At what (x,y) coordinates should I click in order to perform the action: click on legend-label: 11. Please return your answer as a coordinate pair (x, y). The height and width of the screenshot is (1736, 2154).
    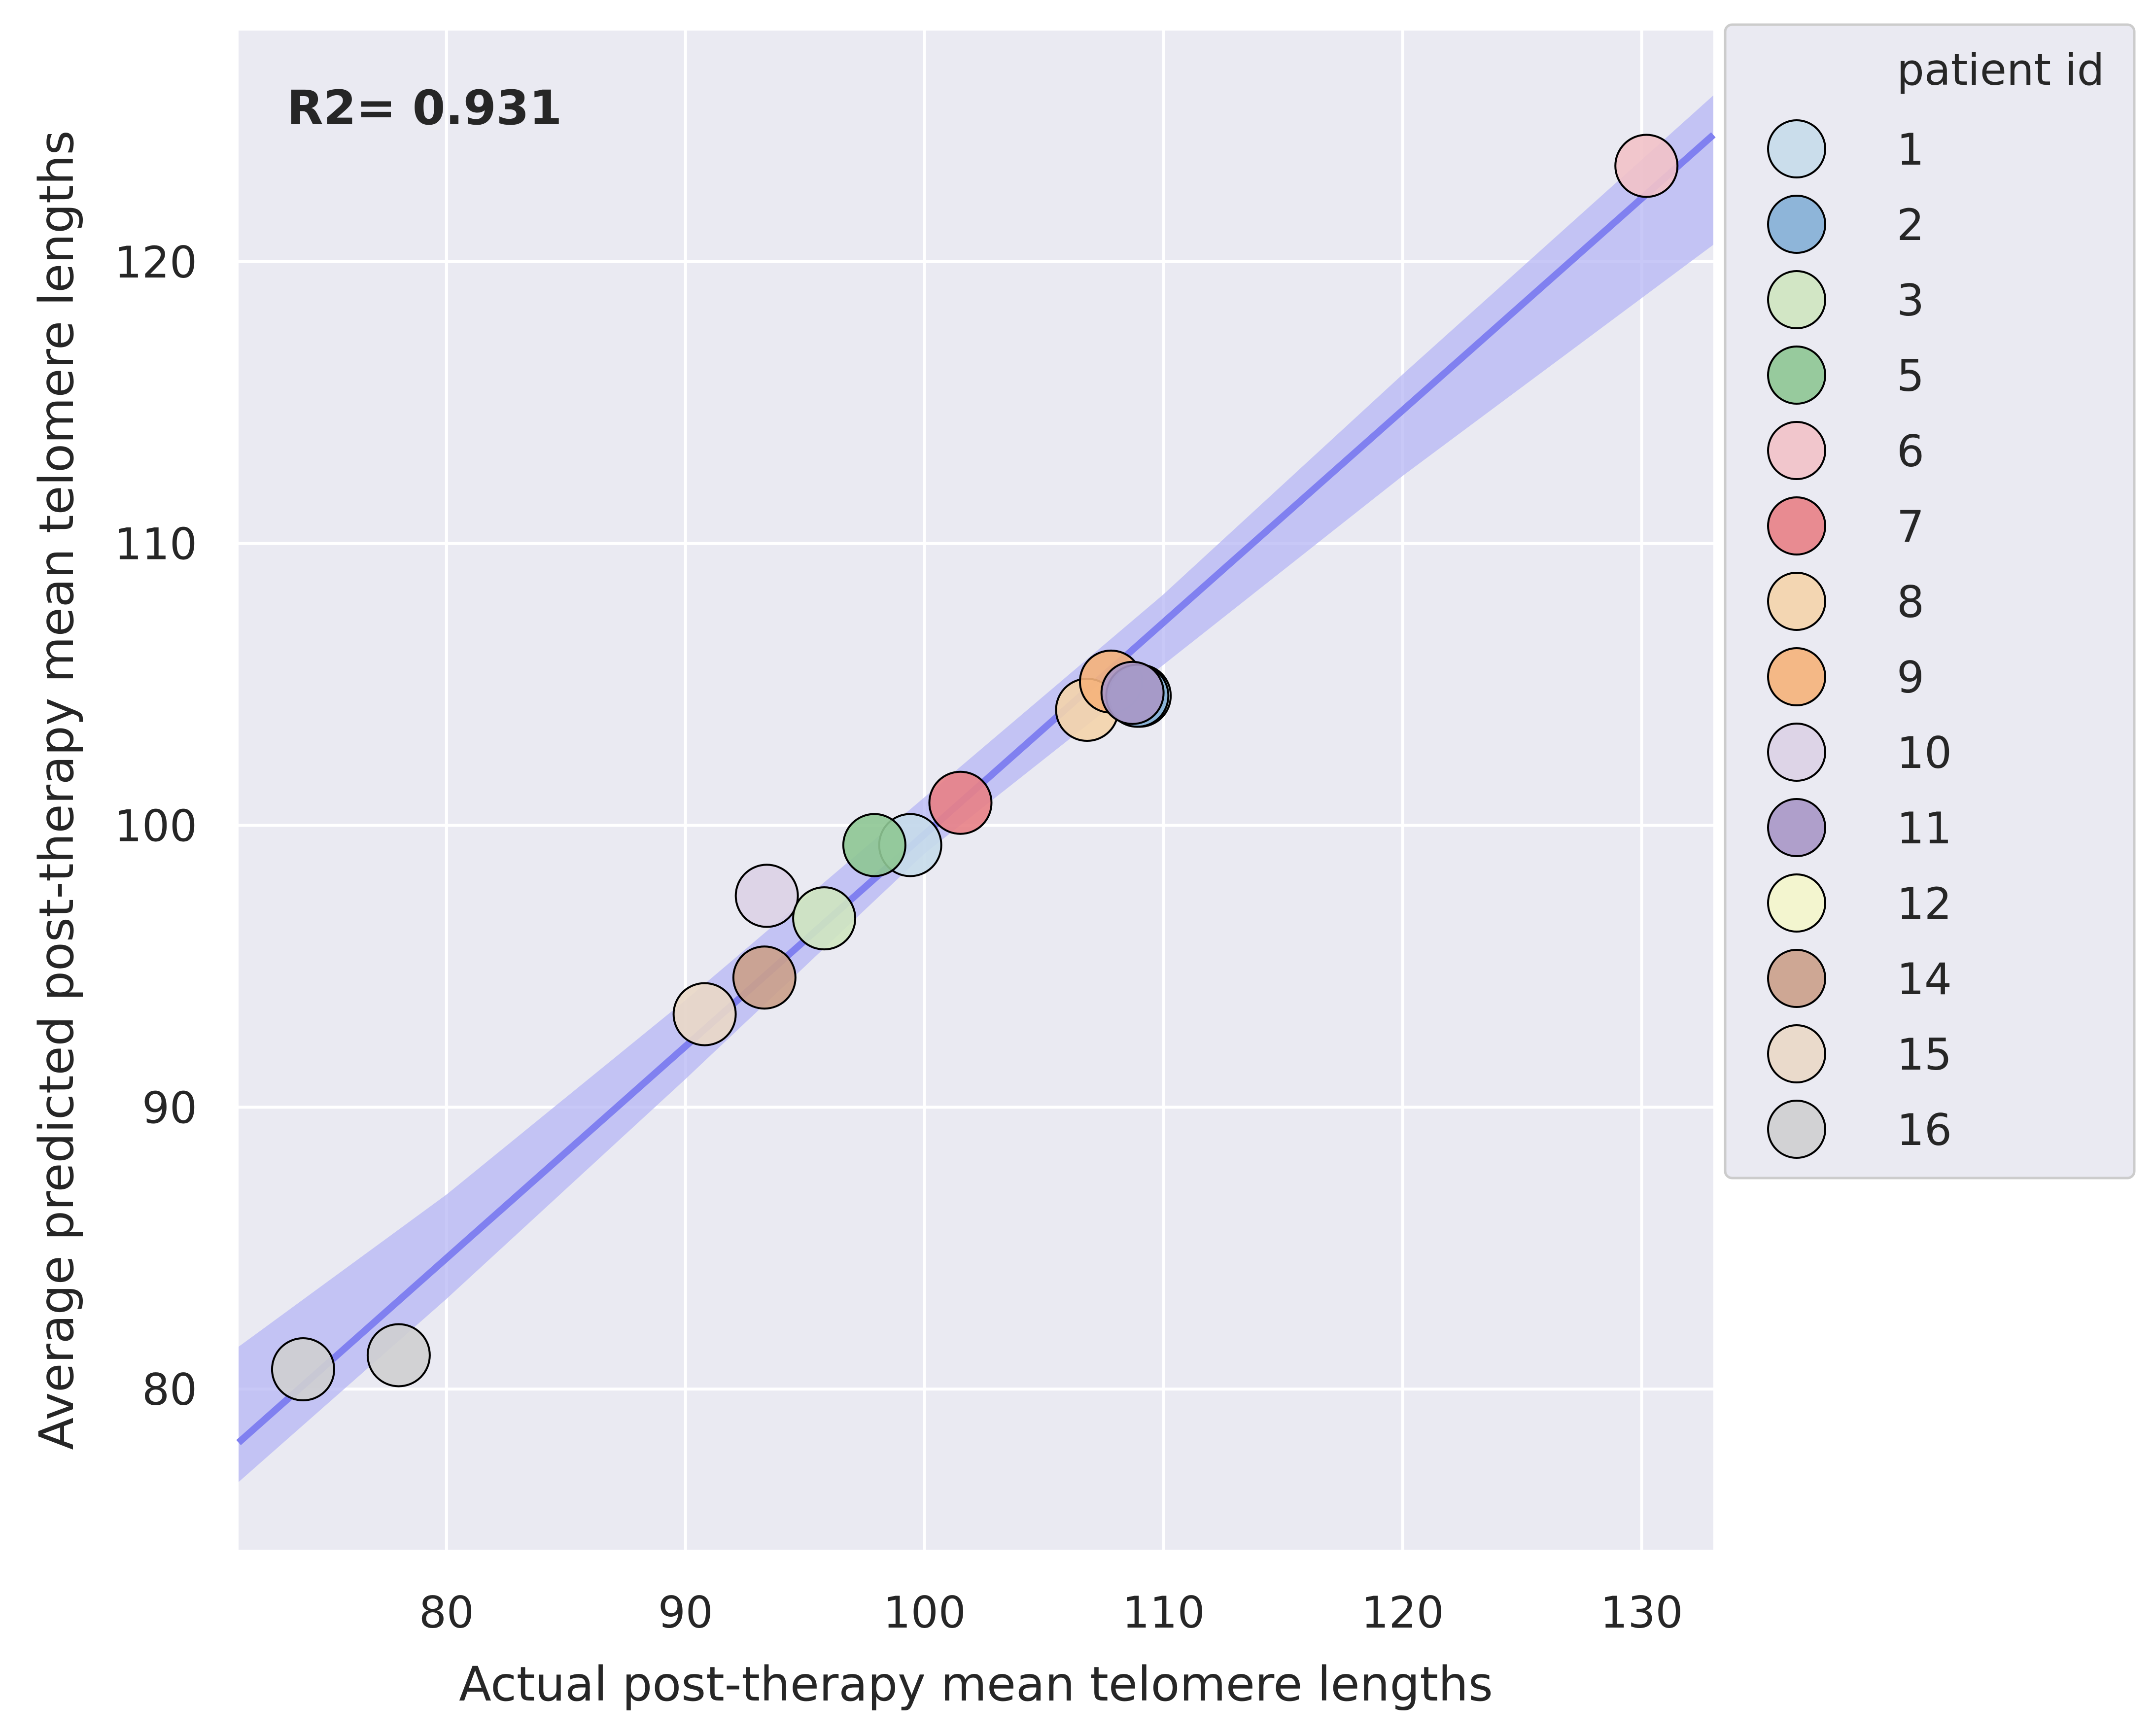
    Looking at the image, I should click on (1924, 828).